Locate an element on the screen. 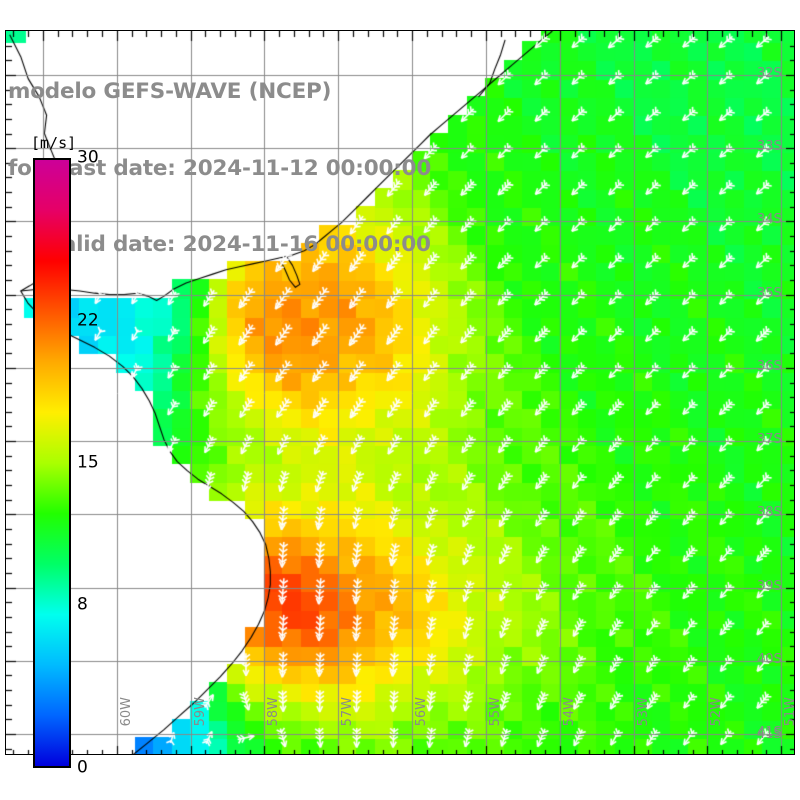 Image resolution: width=800 pixels, height=800 pixels. colorbar-tick-8: 8 is located at coordinates (82, 604).